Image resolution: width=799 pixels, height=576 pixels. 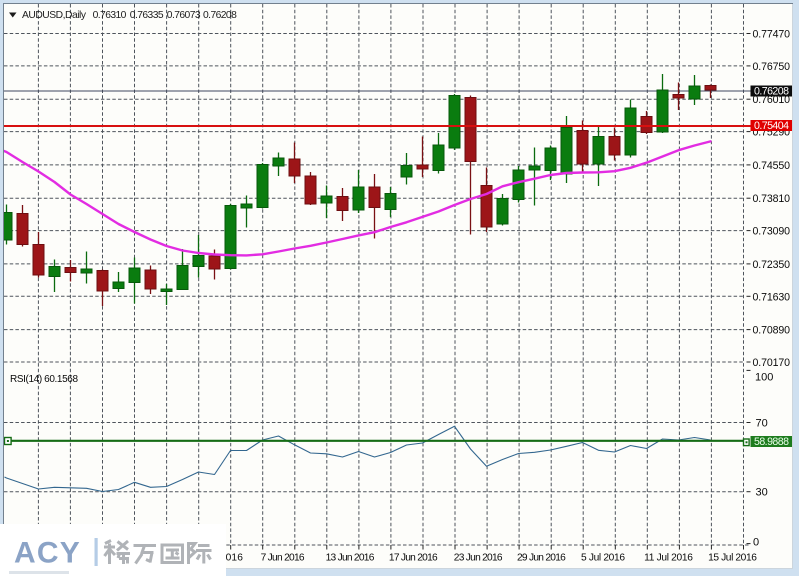 What do you see at coordinates (283, 558) in the screenshot?
I see `svg-text: 7 Jun 2016` at bounding box center [283, 558].